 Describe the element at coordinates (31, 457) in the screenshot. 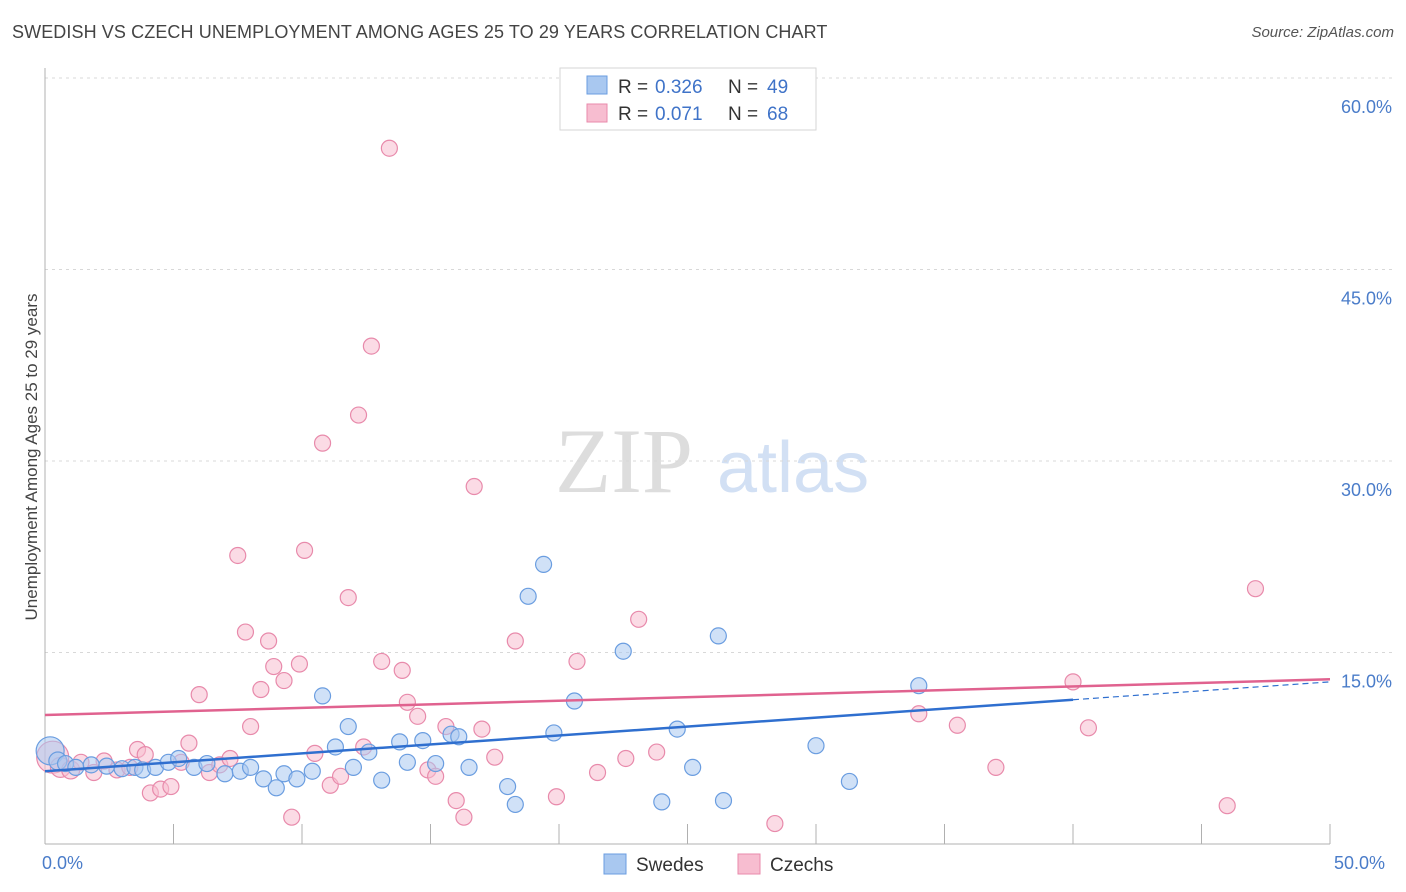

I see `y-axis-label: Unemployment Among Ages 25 to 29 years` at that location.